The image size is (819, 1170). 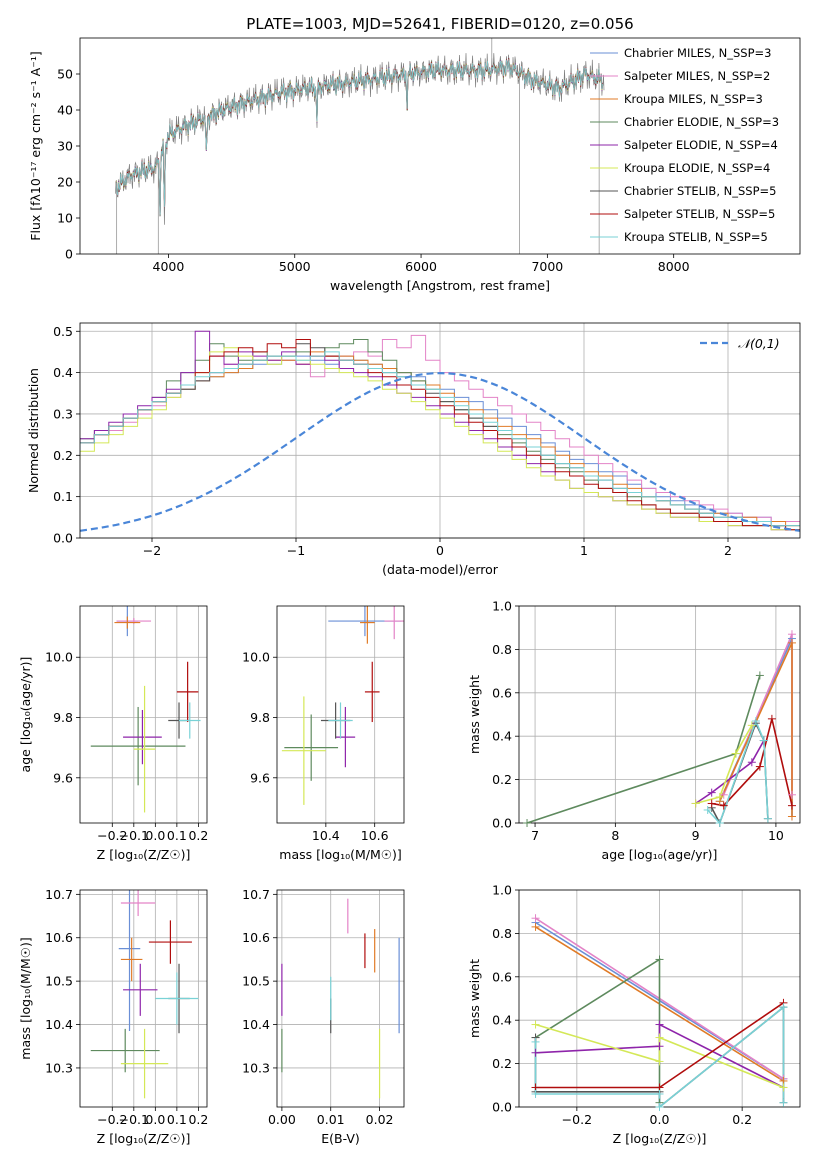 I want to click on y-axis-label: age [log₁₀(age/yr)], so click(x=25, y=715).